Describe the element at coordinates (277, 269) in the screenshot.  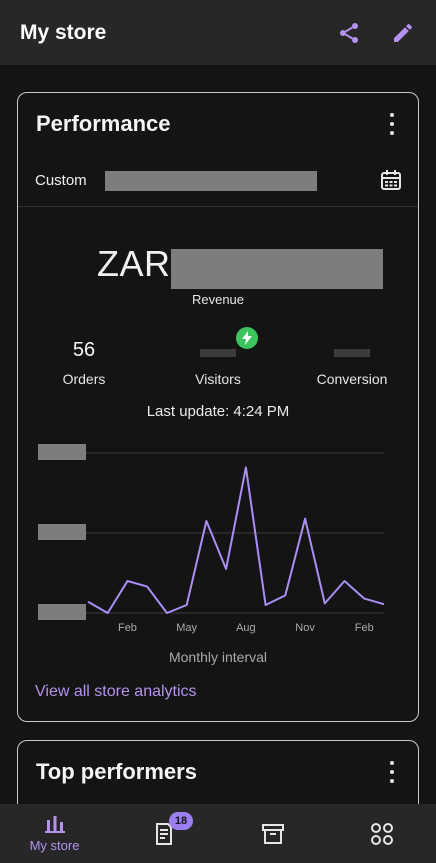
I see `revenue-redacted` at that location.